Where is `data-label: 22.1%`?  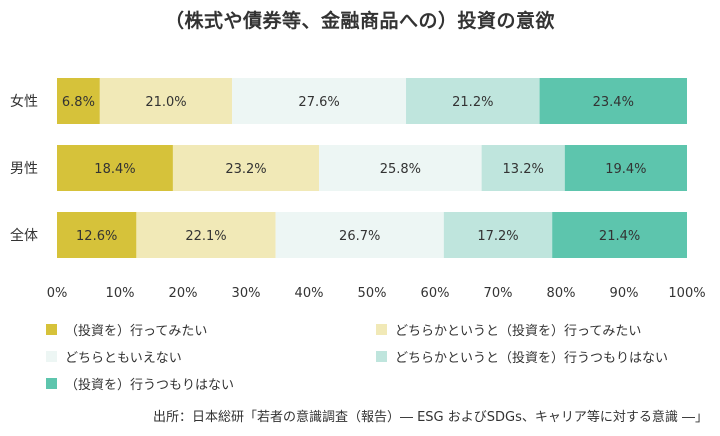
data-label: 22.1% is located at coordinates (205, 236).